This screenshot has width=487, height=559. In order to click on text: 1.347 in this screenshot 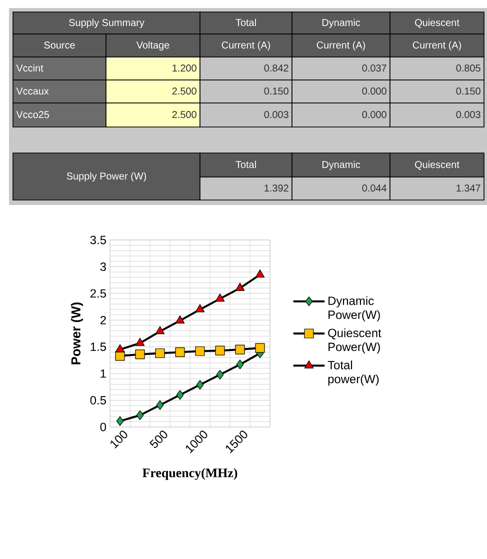, I will do `click(468, 188)`.